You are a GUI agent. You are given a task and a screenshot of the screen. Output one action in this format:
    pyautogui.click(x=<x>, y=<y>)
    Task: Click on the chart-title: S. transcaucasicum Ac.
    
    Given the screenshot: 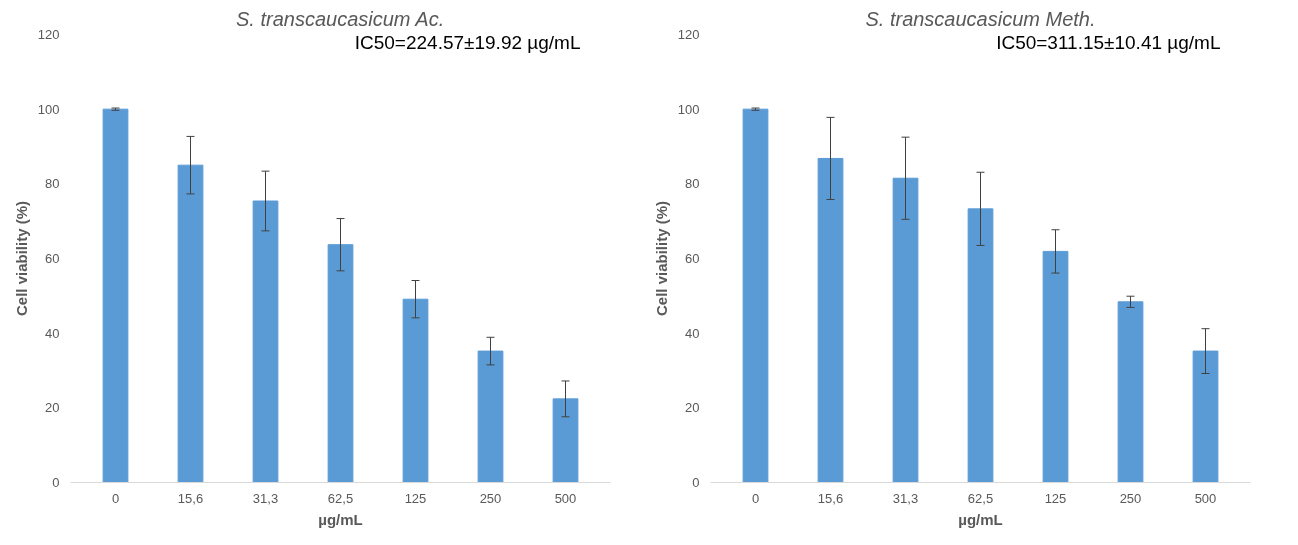 What is the action you would take?
    pyautogui.click(x=340, y=18)
    